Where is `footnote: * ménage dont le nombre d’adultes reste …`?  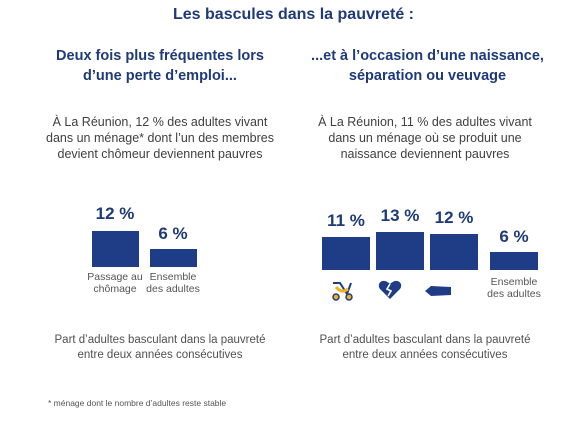 footnote: * ménage dont le nombre d’adultes reste … is located at coordinates (137, 403).